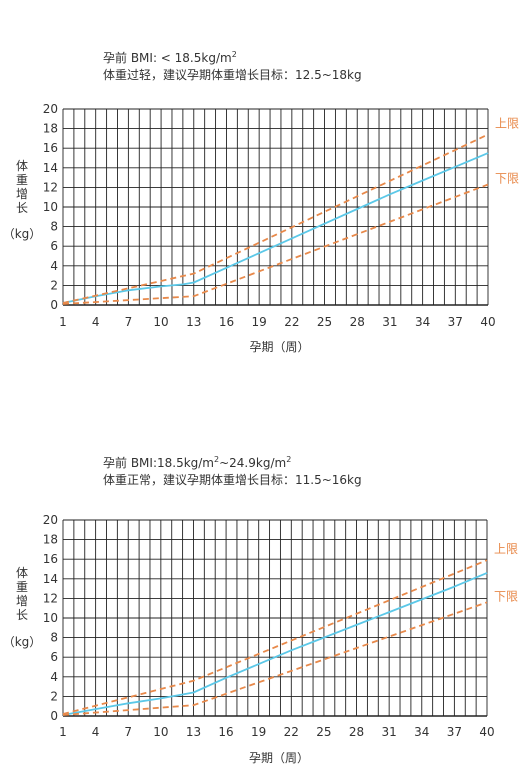  I want to click on chart-2-bmi-line: 孕前 BMI:18.5kg/m2~24.9kg/m2, so click(197, 463).